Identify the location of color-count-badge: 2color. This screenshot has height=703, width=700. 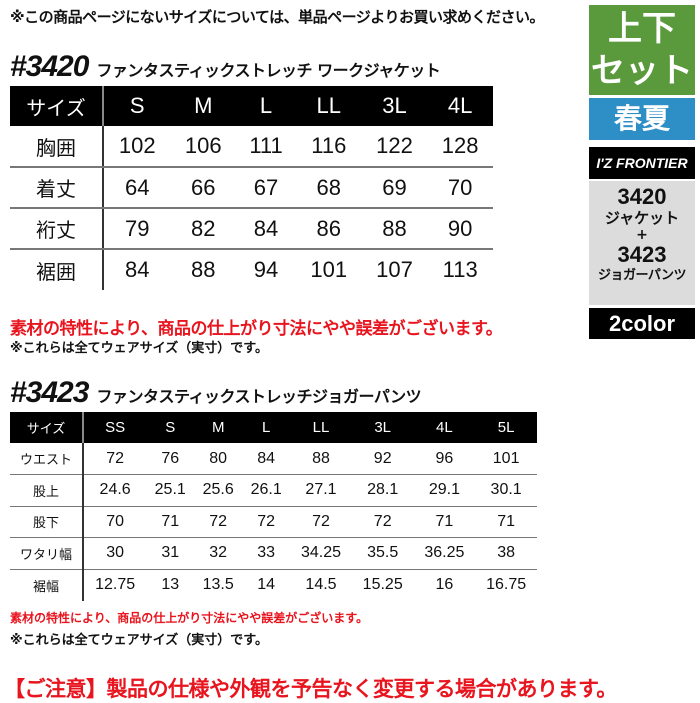
(642, 323).